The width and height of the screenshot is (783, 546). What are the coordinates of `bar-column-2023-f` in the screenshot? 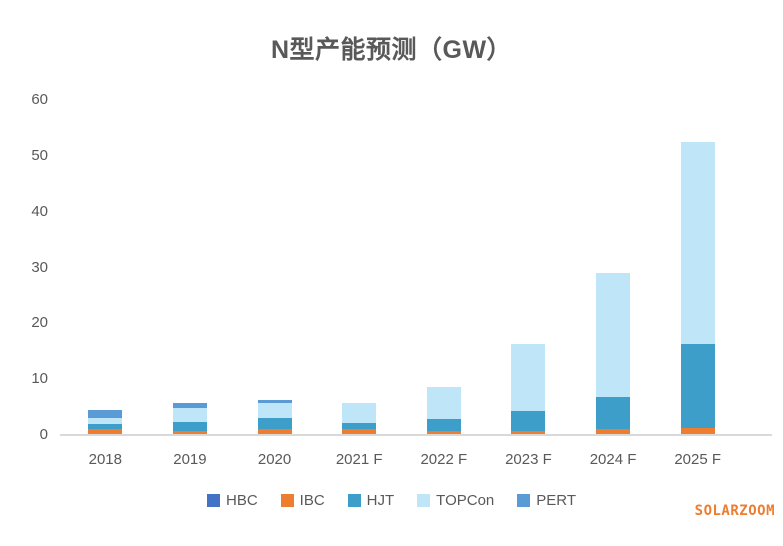 It's located at (528, 267).